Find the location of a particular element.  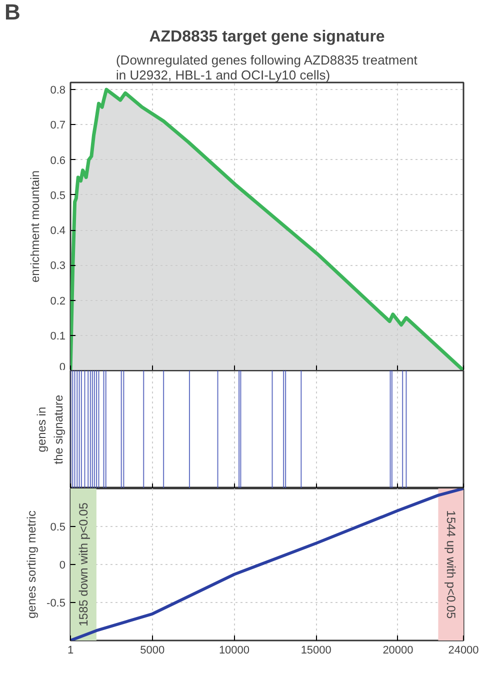

chart-title: AZD8835 target gene signature is located at coordinates (267, 37).